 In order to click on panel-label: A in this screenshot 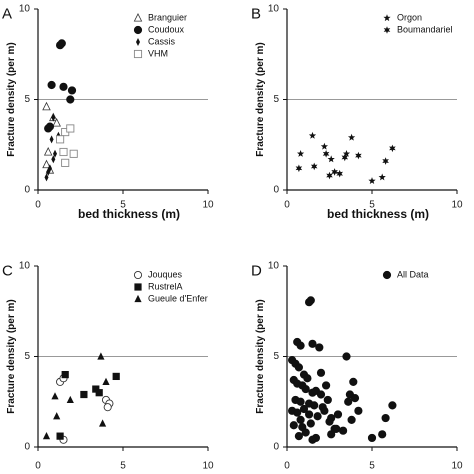, I will do `click(7, 13)`.